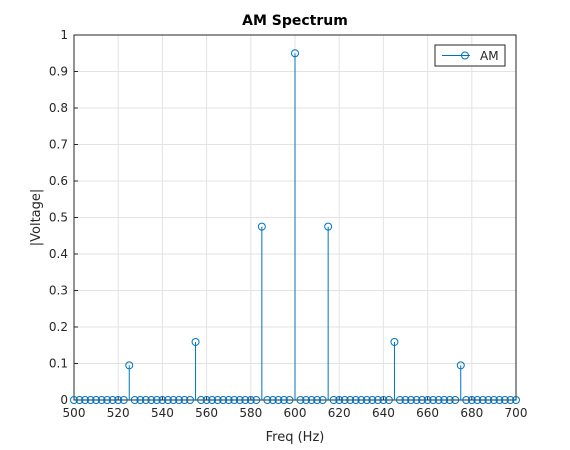 Image resolution: width=570 pixels, height=450 pixels. I want to click on y-tick-label: 0.3, so click(58, 291).